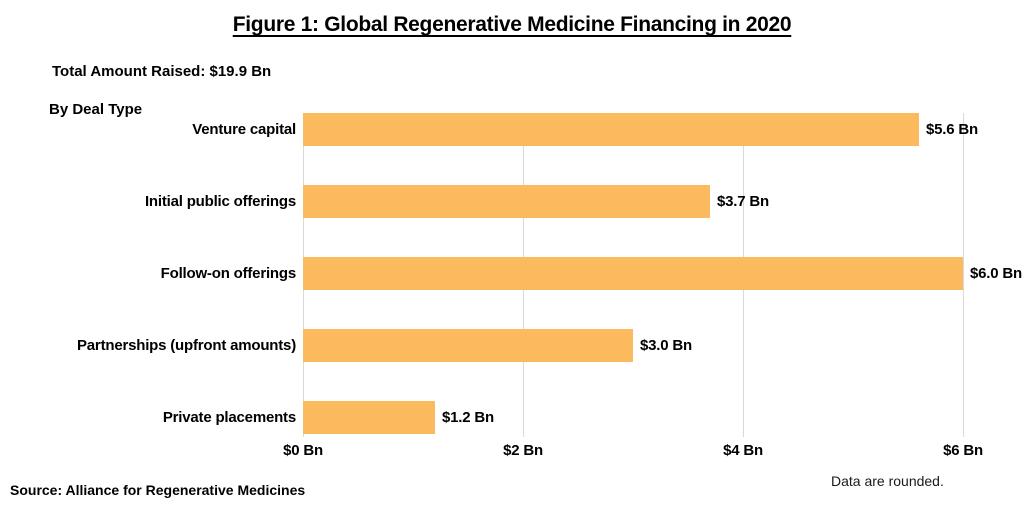 This screenshot has width=1024, height=512. What do you see at coordinates (228, 273) in the screenshot?
I see `category-label: Follow-on offerings` at bounding box center [228, 273].